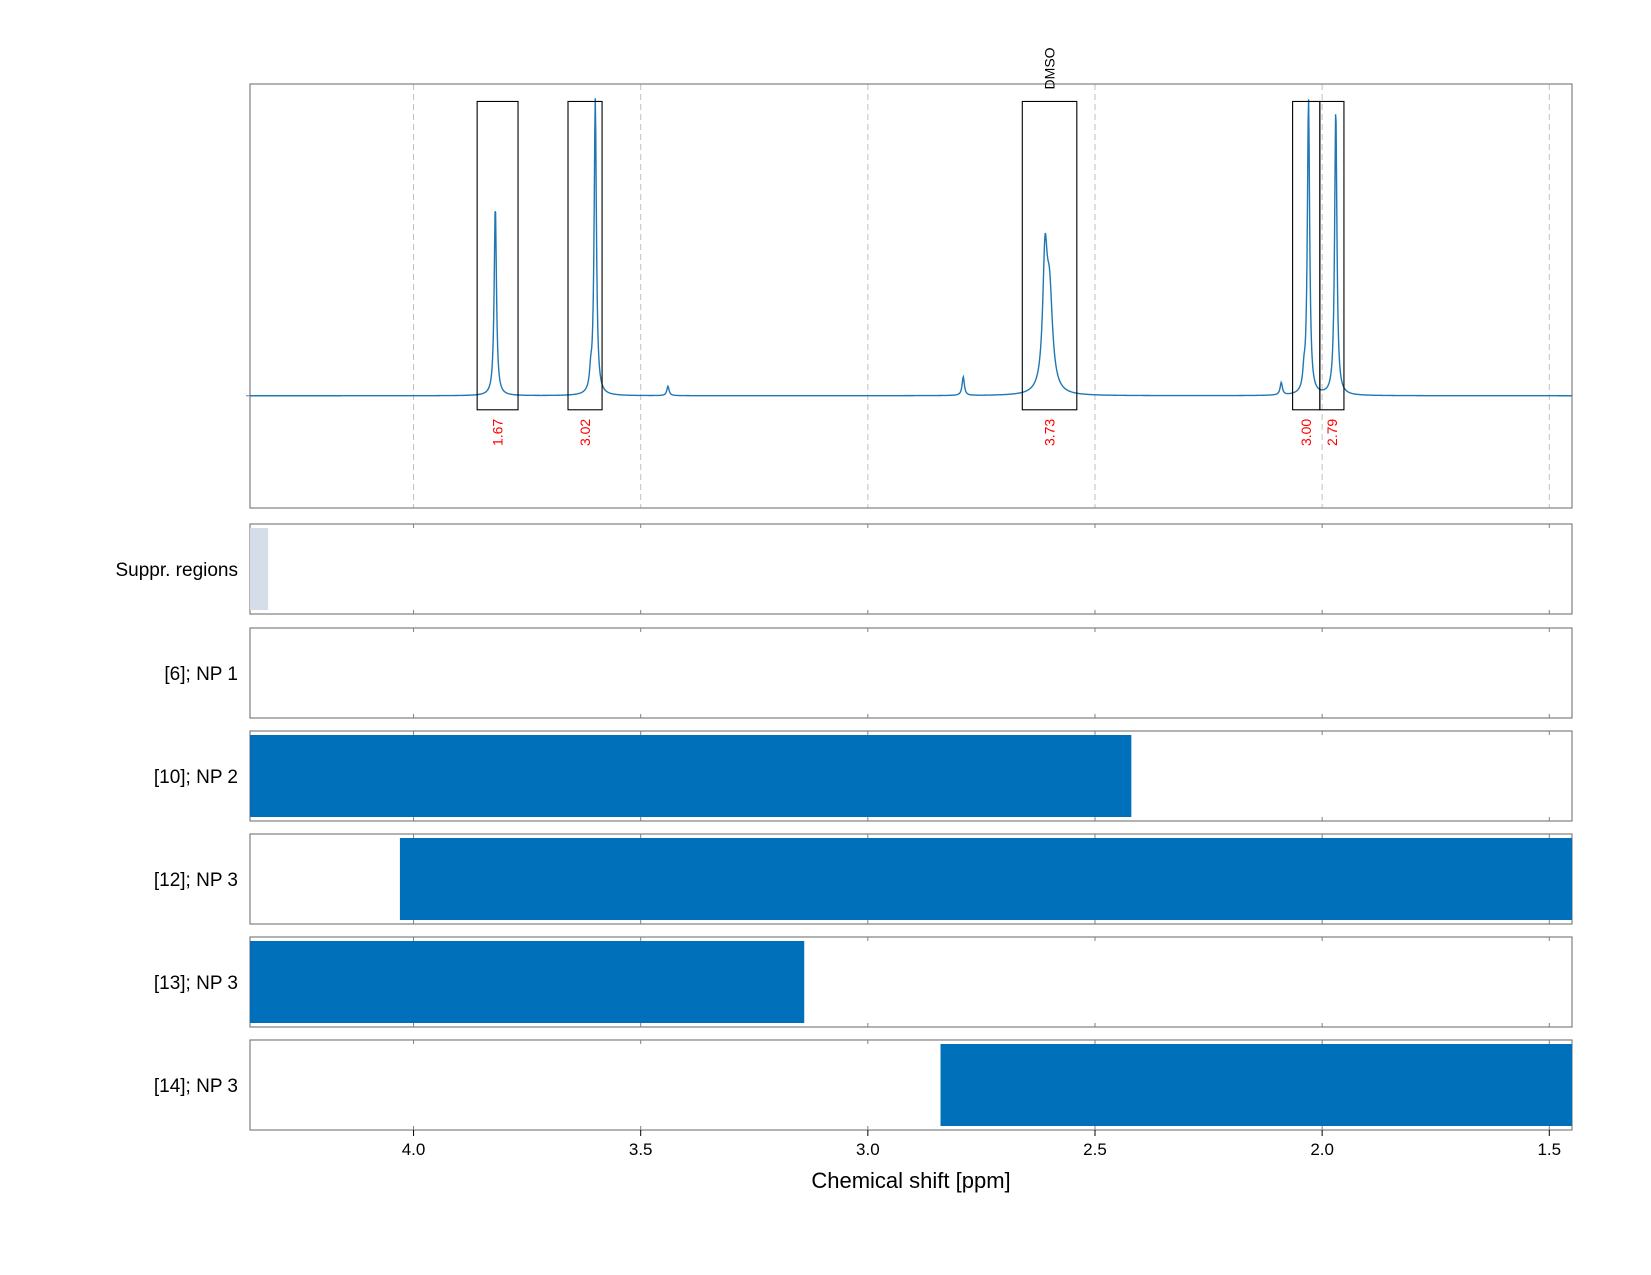  I want to click on x-tick-label: 2.5, so click(1095, 1149).